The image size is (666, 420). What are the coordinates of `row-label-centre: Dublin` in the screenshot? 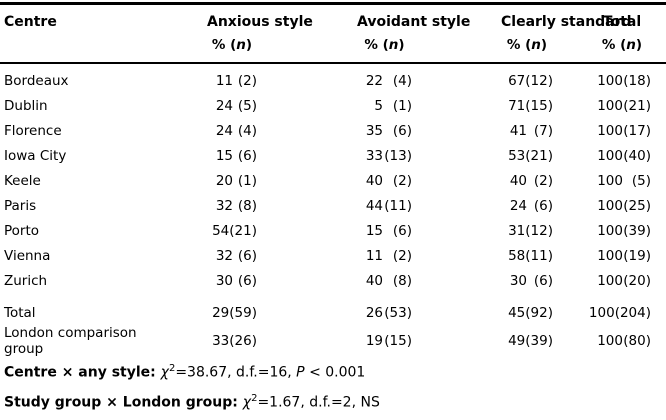 It's located at (26, 105).